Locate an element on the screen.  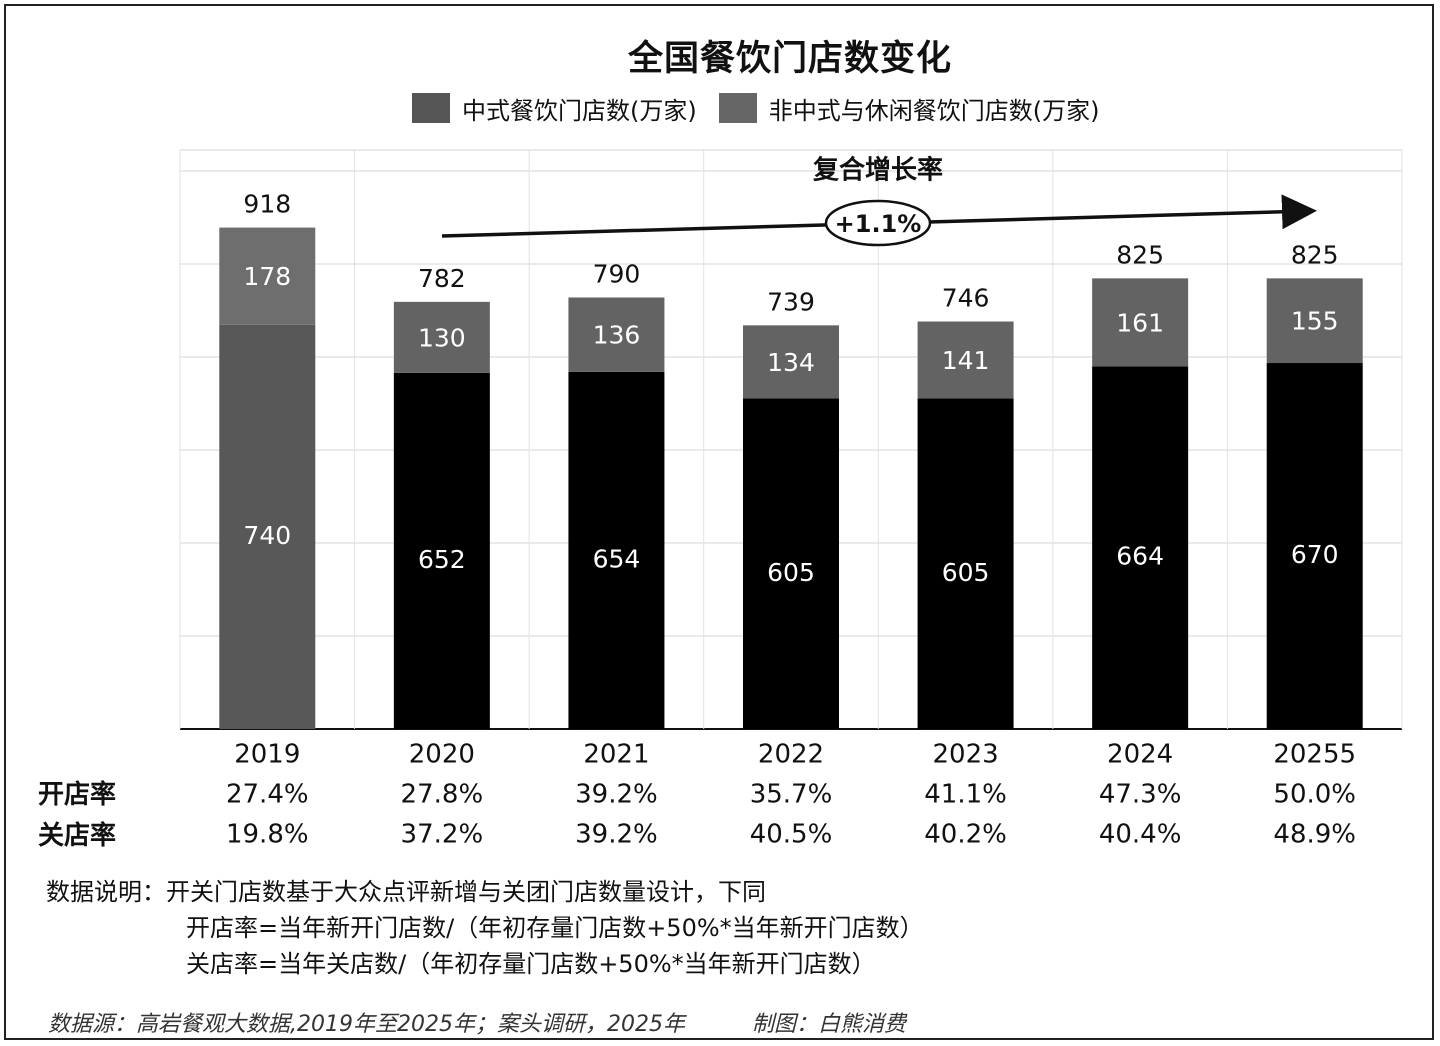
data-label-total: 790 is located at coordinates (617, 273).